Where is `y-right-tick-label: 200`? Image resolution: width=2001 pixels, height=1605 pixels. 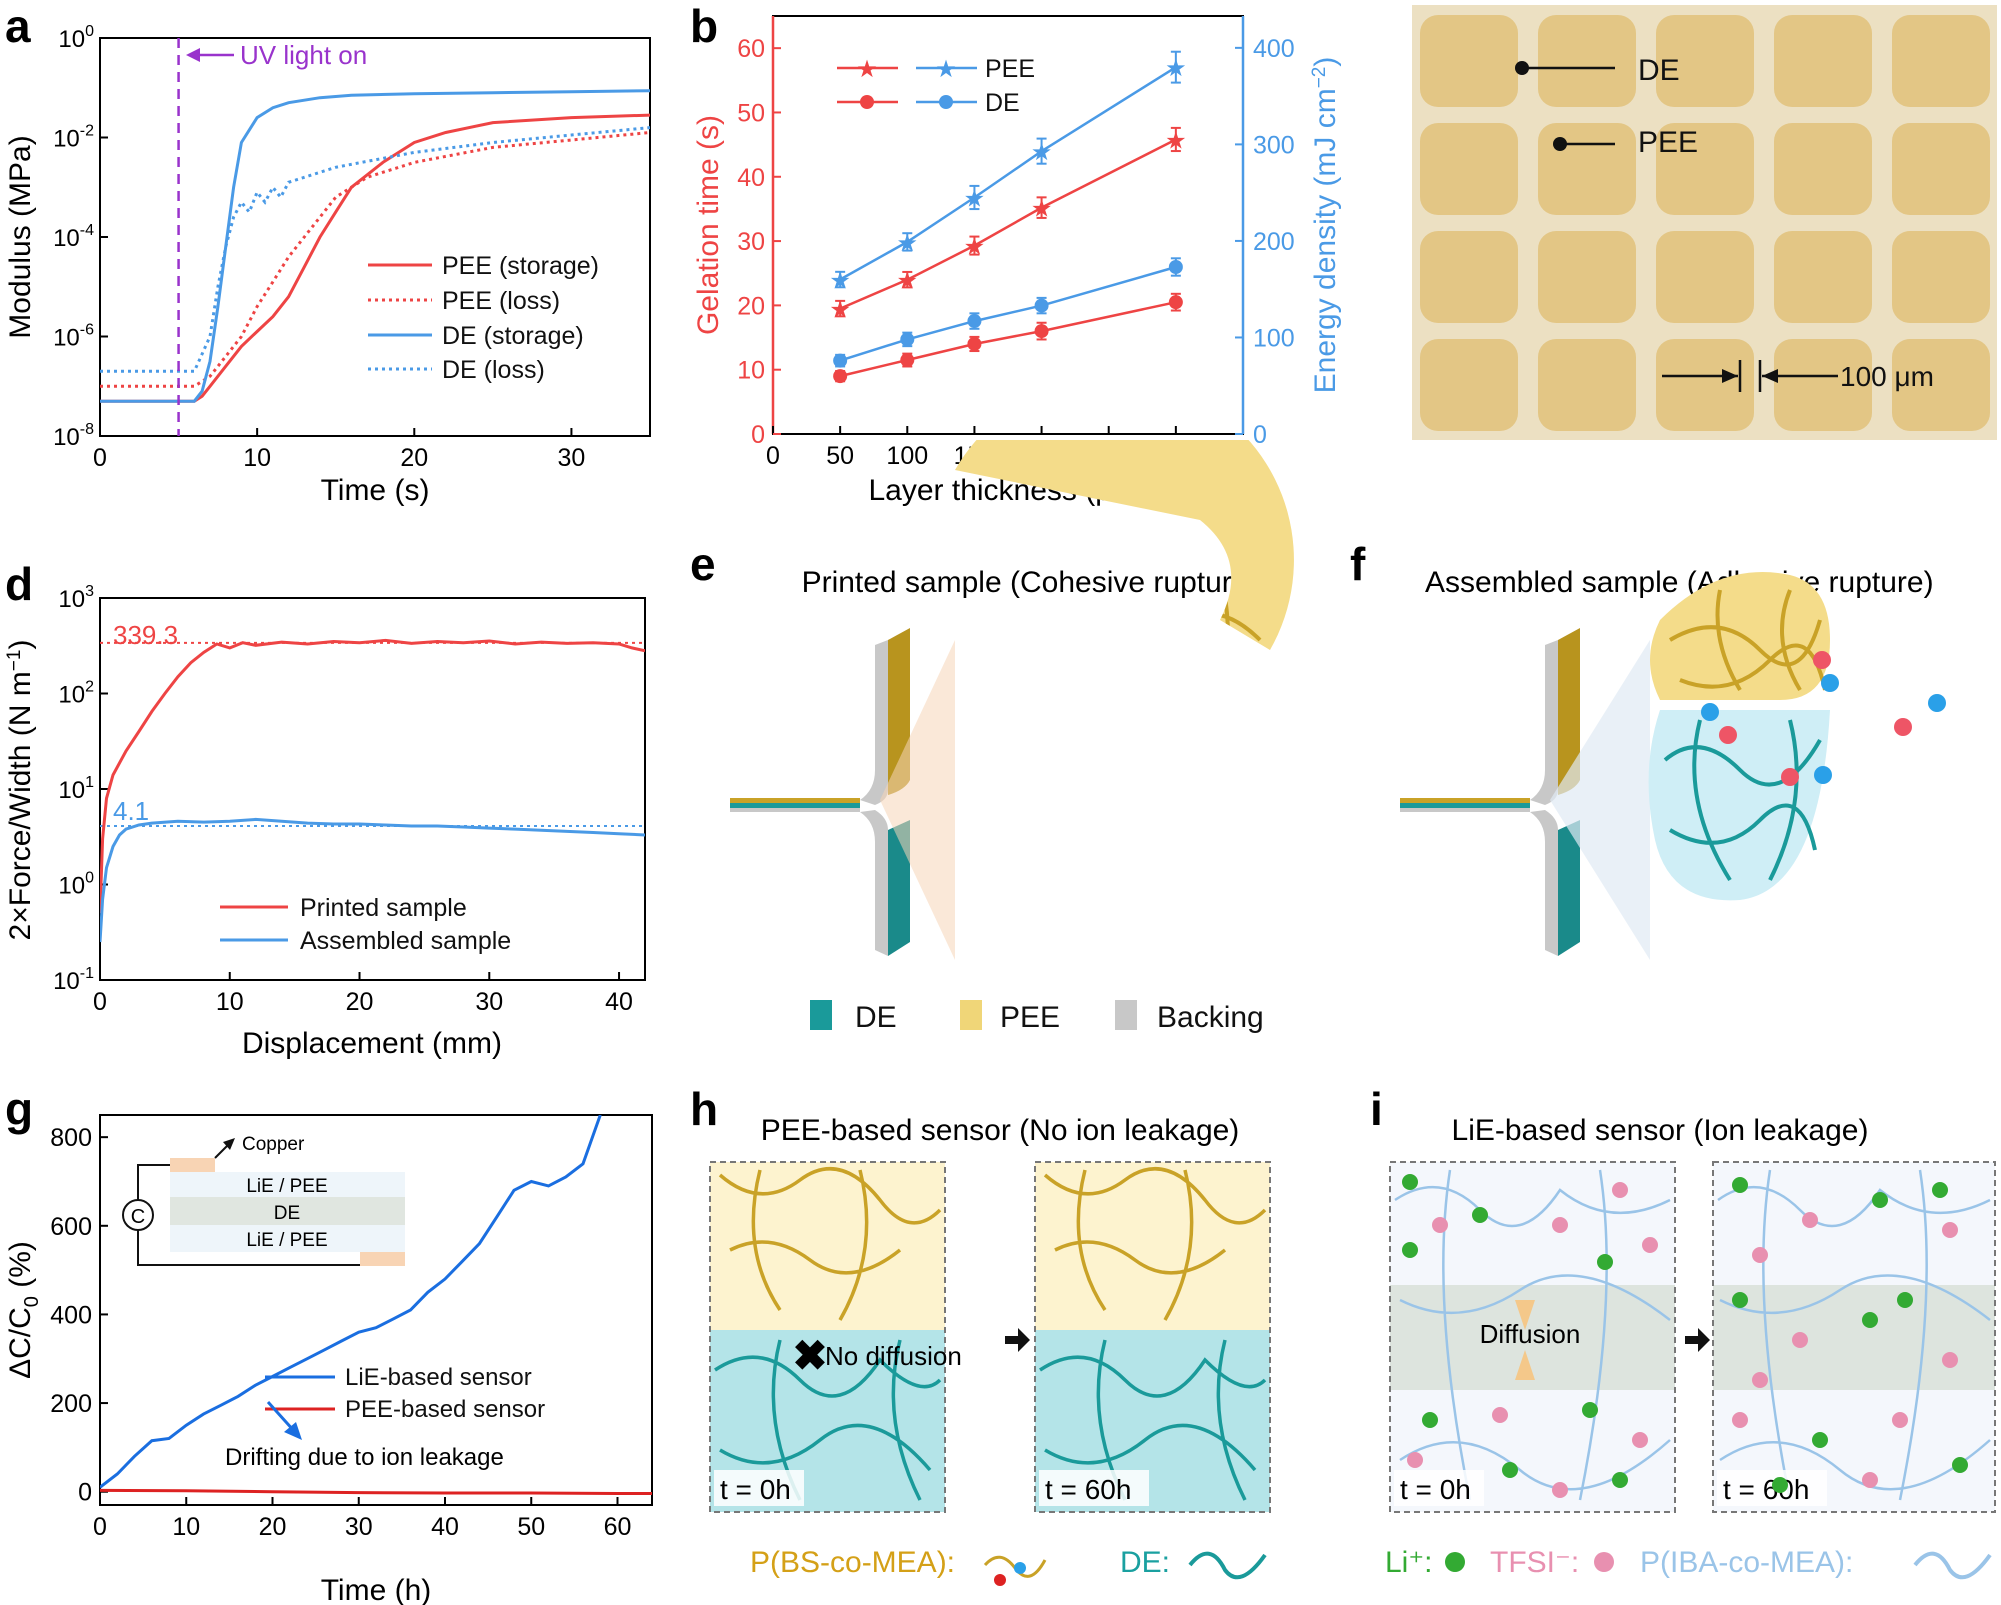
y-right-tick-label: 200 is located at coordinates (1274, 242).